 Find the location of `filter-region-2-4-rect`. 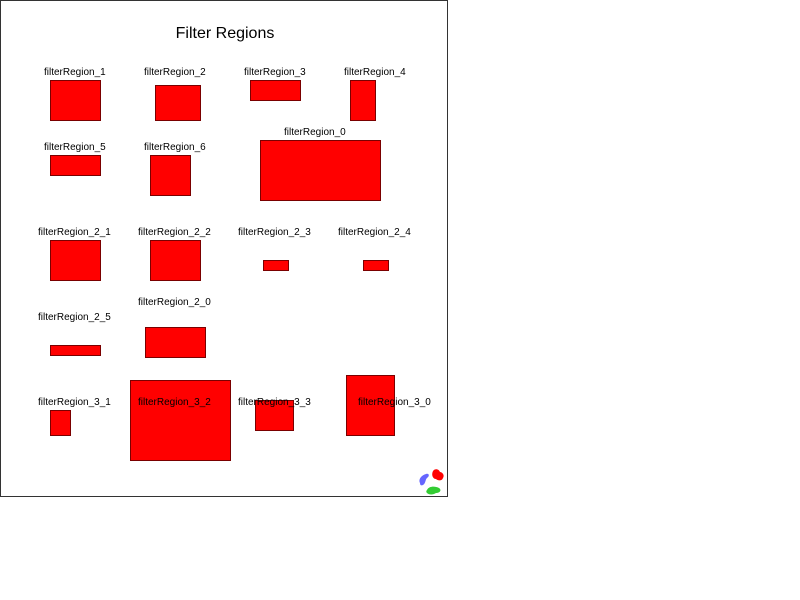

filter-region-2-4-rect is located at coordinates (376, 265).